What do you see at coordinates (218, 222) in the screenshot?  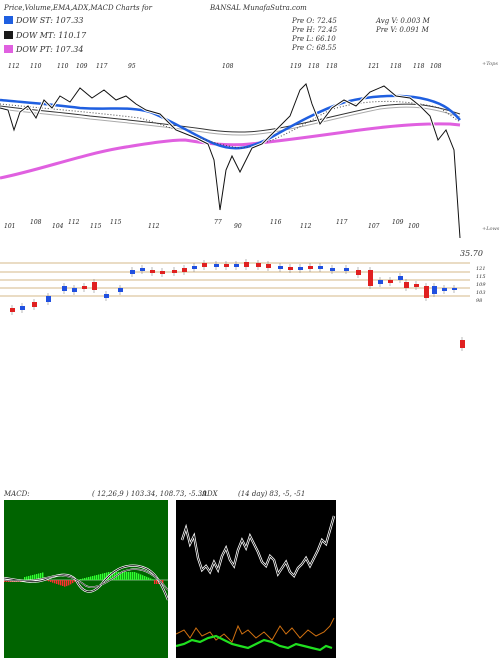 I see `bottom-label: 77` at bounding box center [218, 222].